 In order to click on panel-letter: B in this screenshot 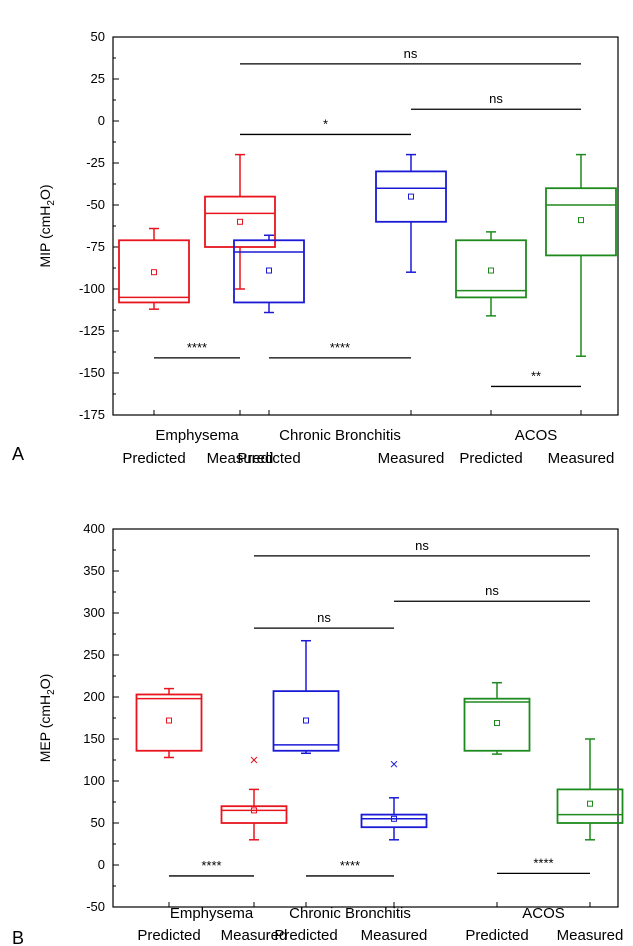, I will do `click(18, 937)`.